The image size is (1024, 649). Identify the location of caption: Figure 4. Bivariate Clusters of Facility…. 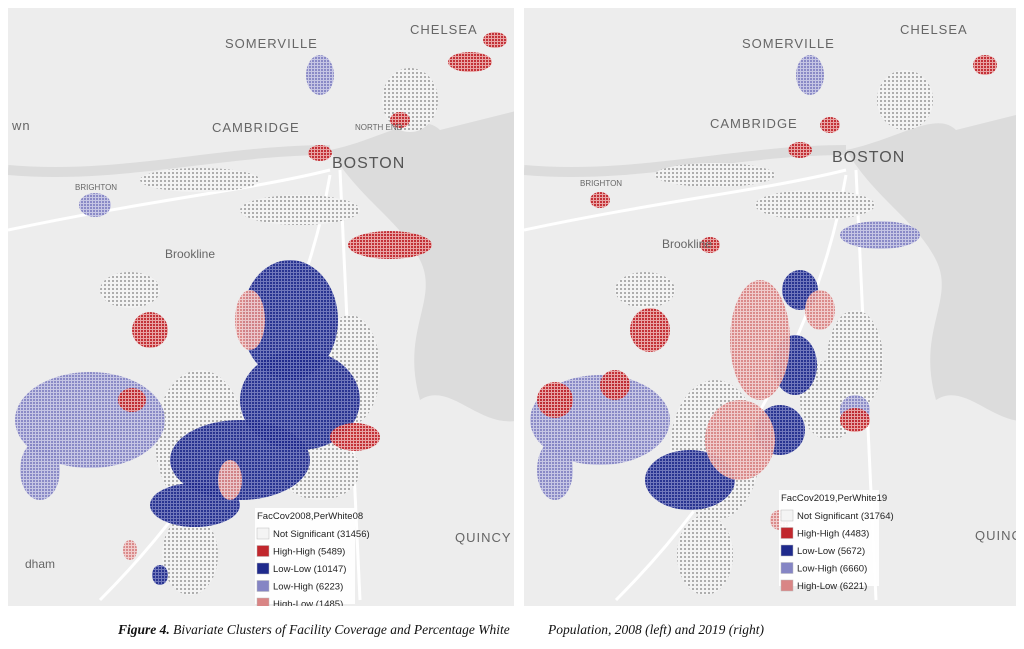
(440, 629).